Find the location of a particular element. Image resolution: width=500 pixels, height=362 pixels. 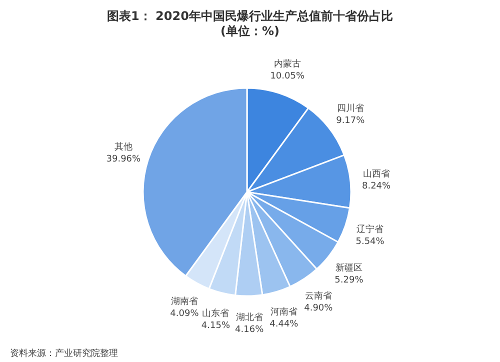

slice-label: 山西省 is located at coordinates (376, 174).